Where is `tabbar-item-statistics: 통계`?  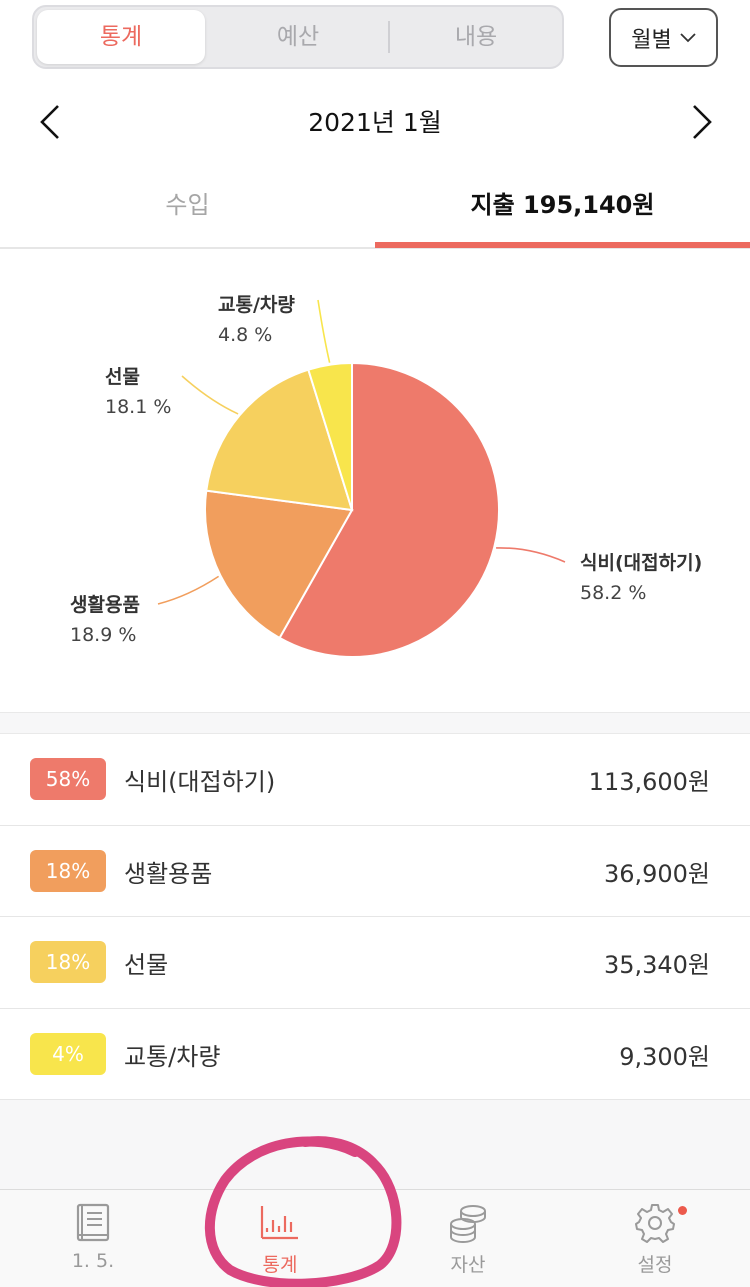 tabbar-item-statistics: 통계 is located at coordinates (280, 1239).